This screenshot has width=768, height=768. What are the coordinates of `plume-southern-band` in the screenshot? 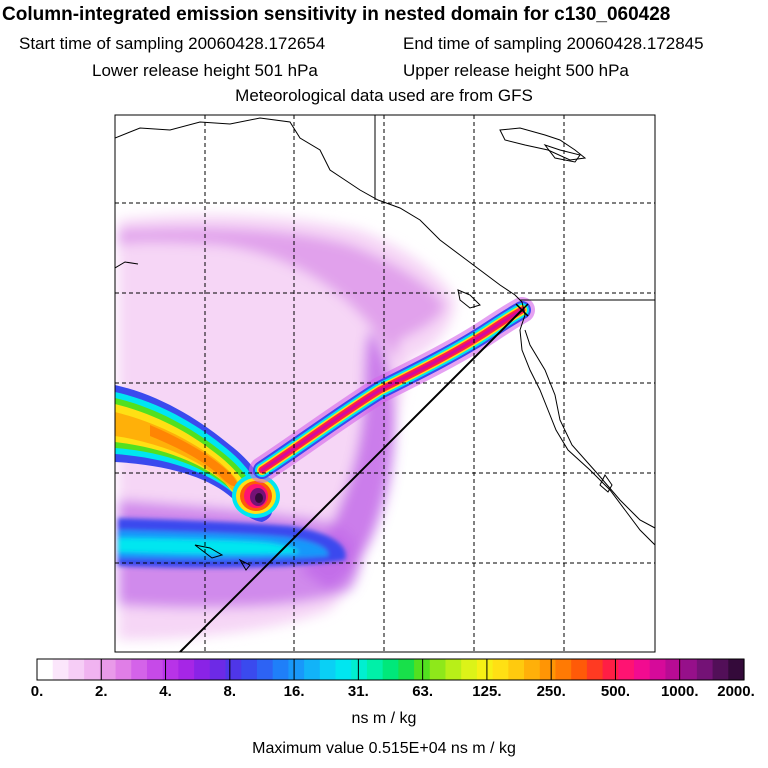 It's located at (232, 543).